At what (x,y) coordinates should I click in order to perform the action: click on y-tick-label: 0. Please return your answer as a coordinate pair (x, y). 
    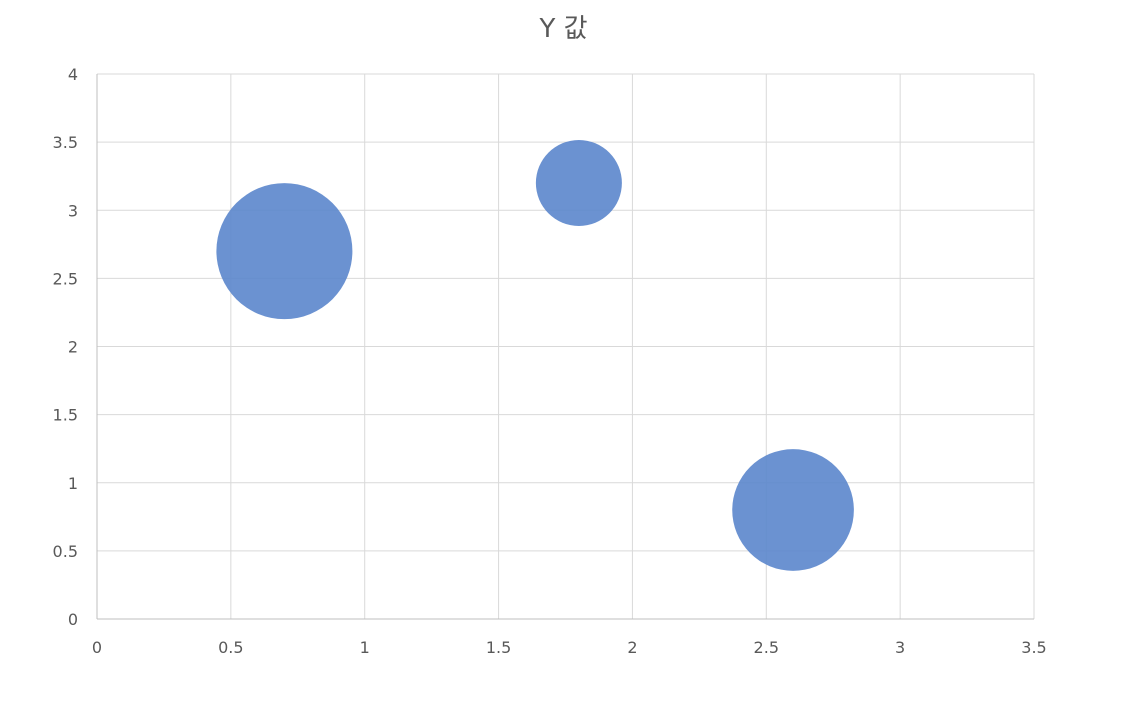
    Looking at the image, I should click on (73, 619).